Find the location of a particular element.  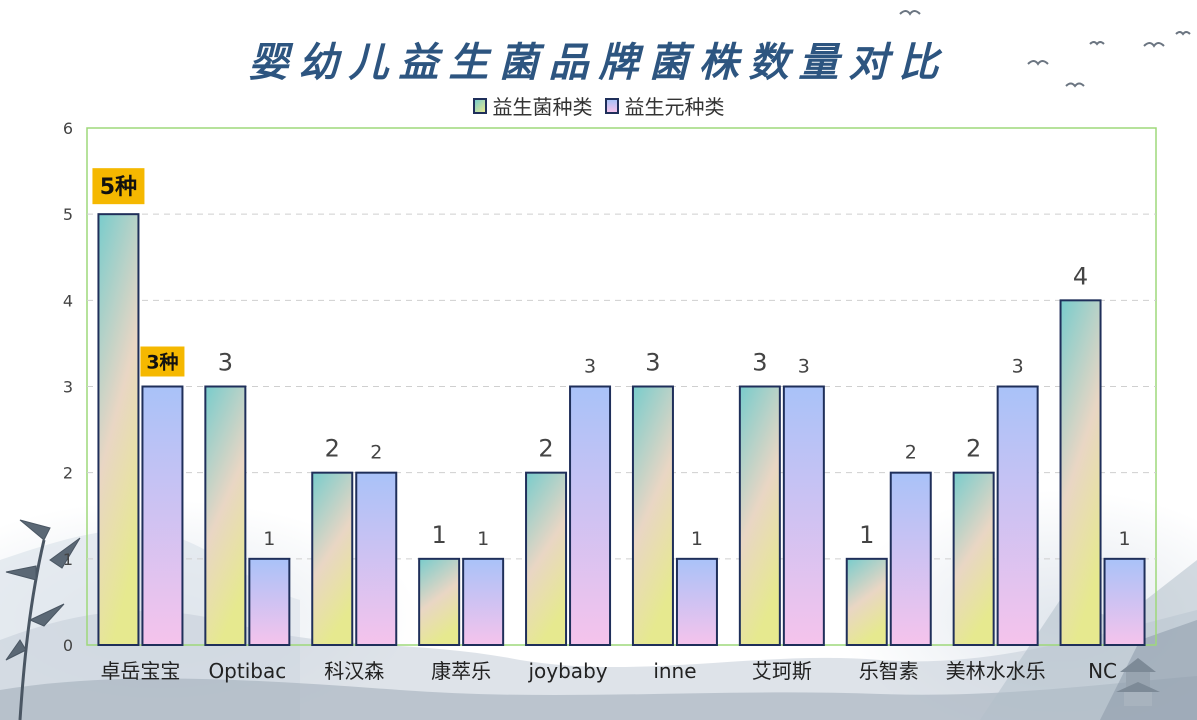

chart-title: 婴幼儿益生菌品牌菌株数量对比 is located at coordinates (598, 62).